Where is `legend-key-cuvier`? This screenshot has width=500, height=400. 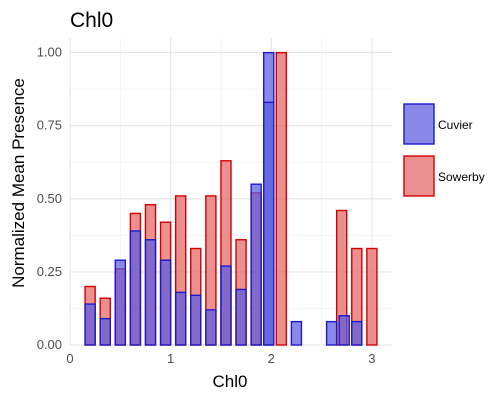
legend-key-cuvier is located at coordinates (419, 124).